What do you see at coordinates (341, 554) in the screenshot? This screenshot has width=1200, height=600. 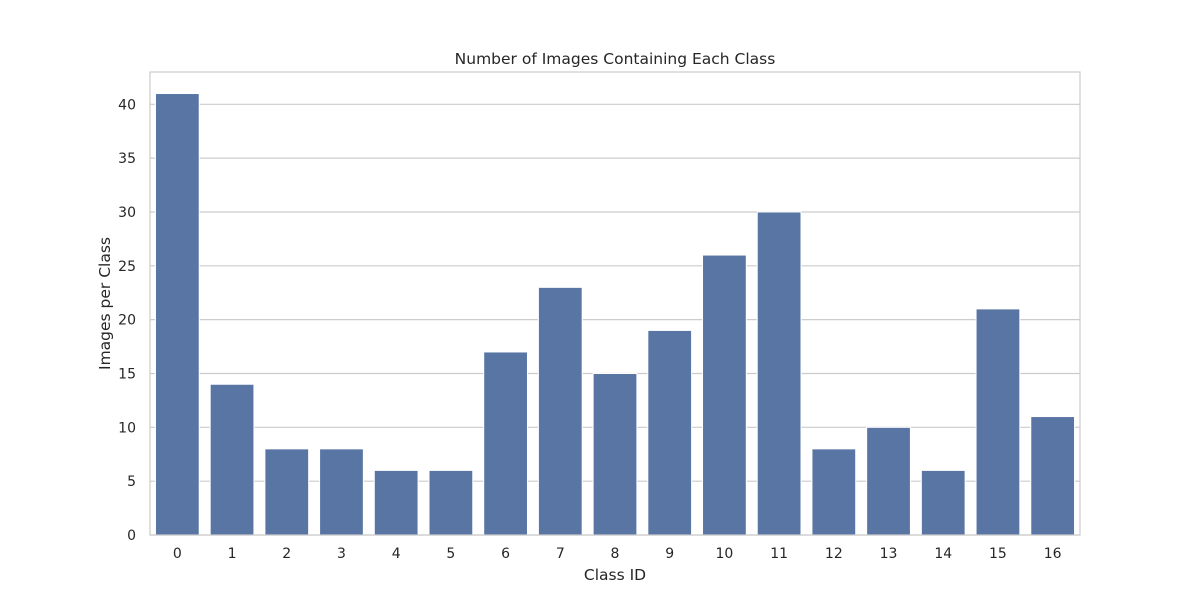 I see `x-tick-label: 3` at bounding box center [341, 554].